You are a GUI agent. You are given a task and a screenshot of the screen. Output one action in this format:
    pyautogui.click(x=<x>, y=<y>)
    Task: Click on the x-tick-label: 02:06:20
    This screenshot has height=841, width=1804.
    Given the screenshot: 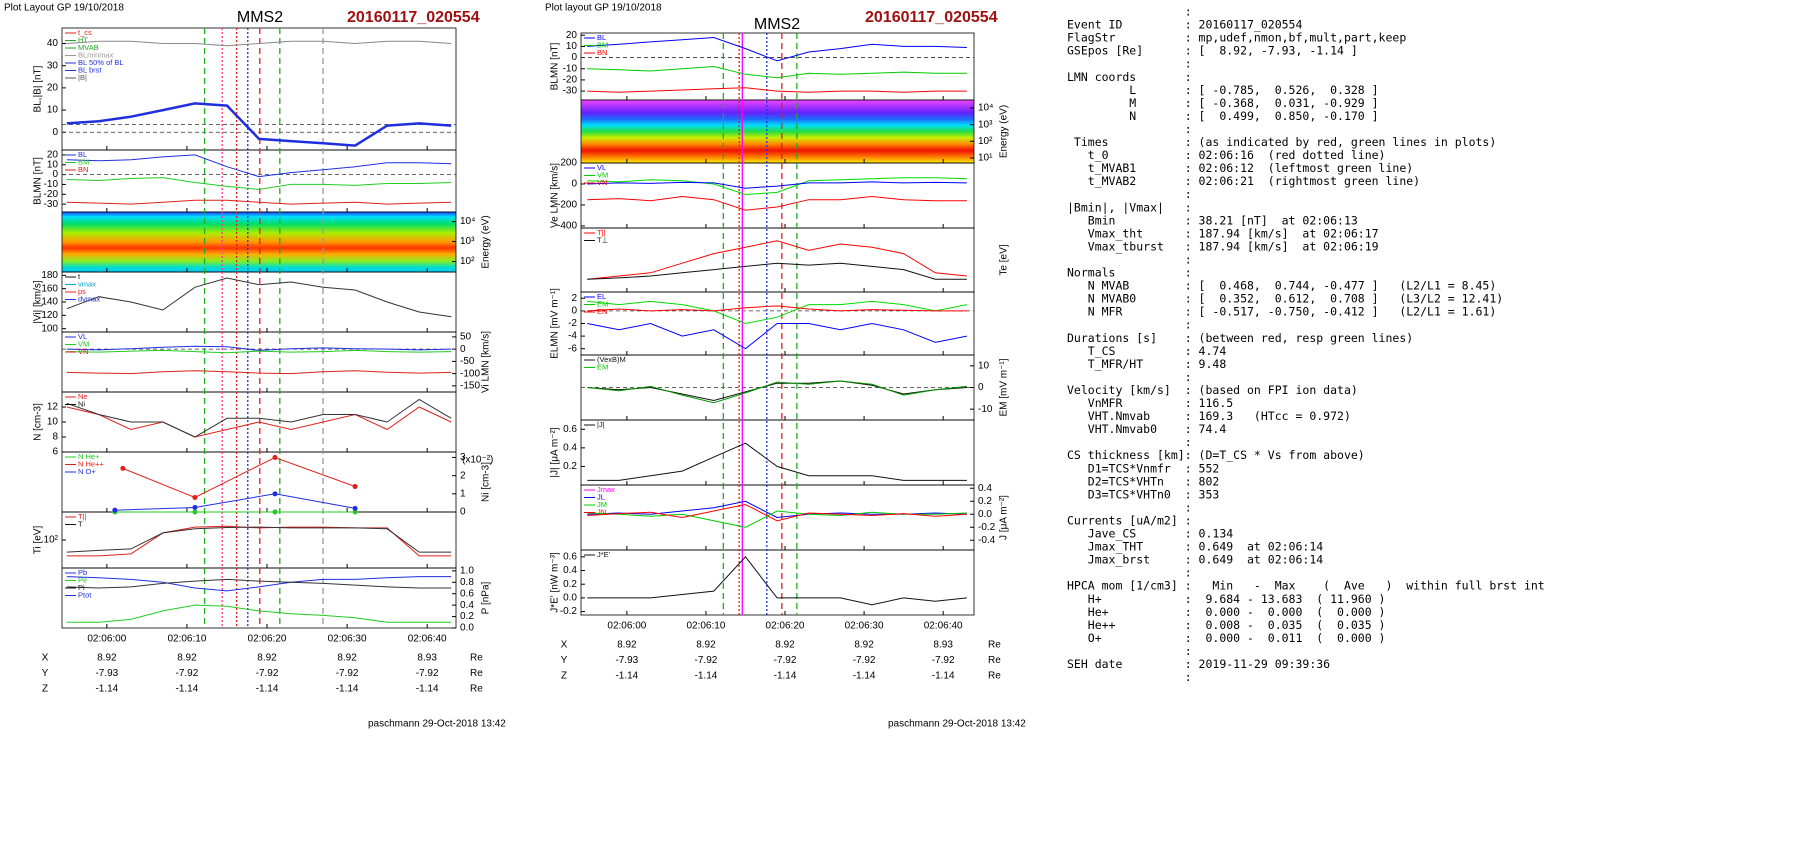 What is the action you would take?
    pyautogui.click(x=267, y=639)
    